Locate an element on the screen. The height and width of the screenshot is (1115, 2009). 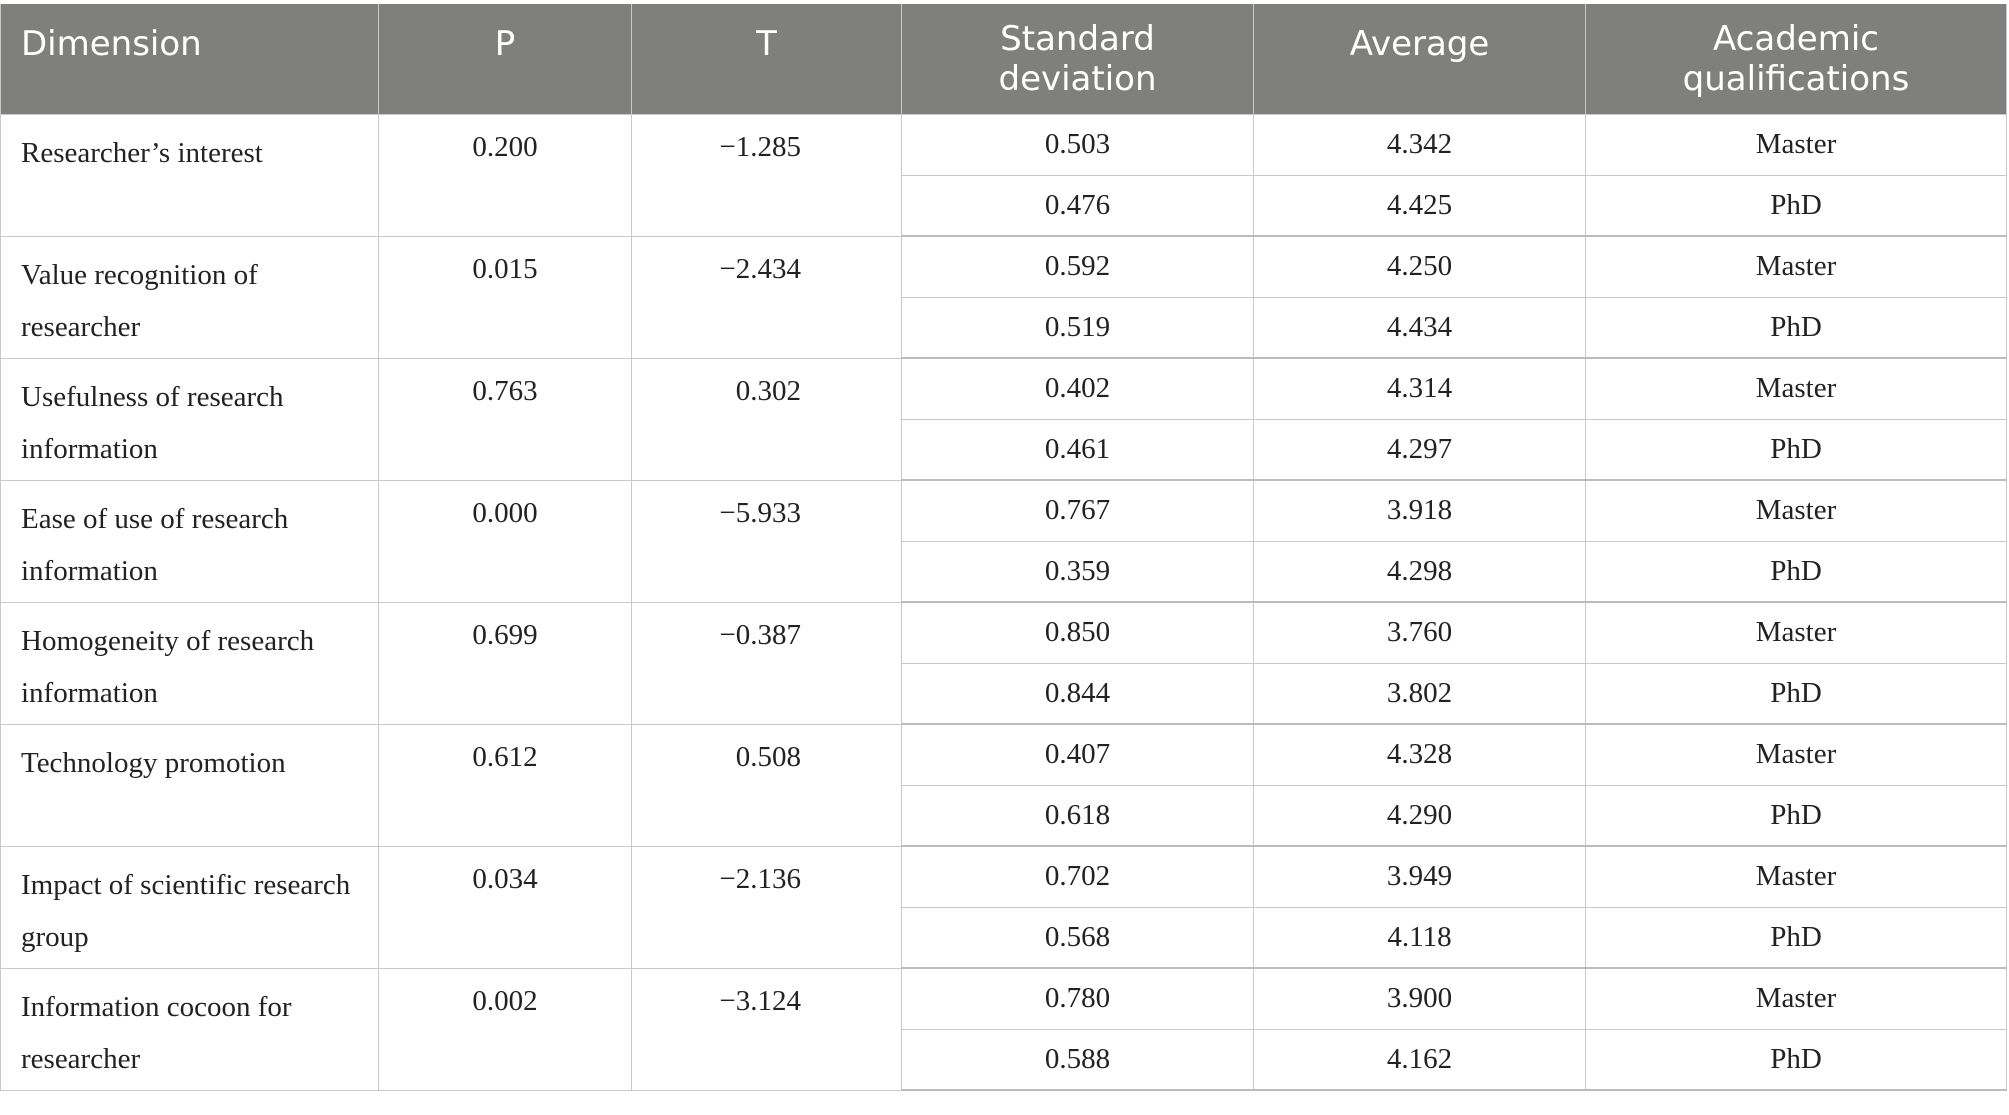
p-value-cell: 0.763 is located at coordinates (505, 419).